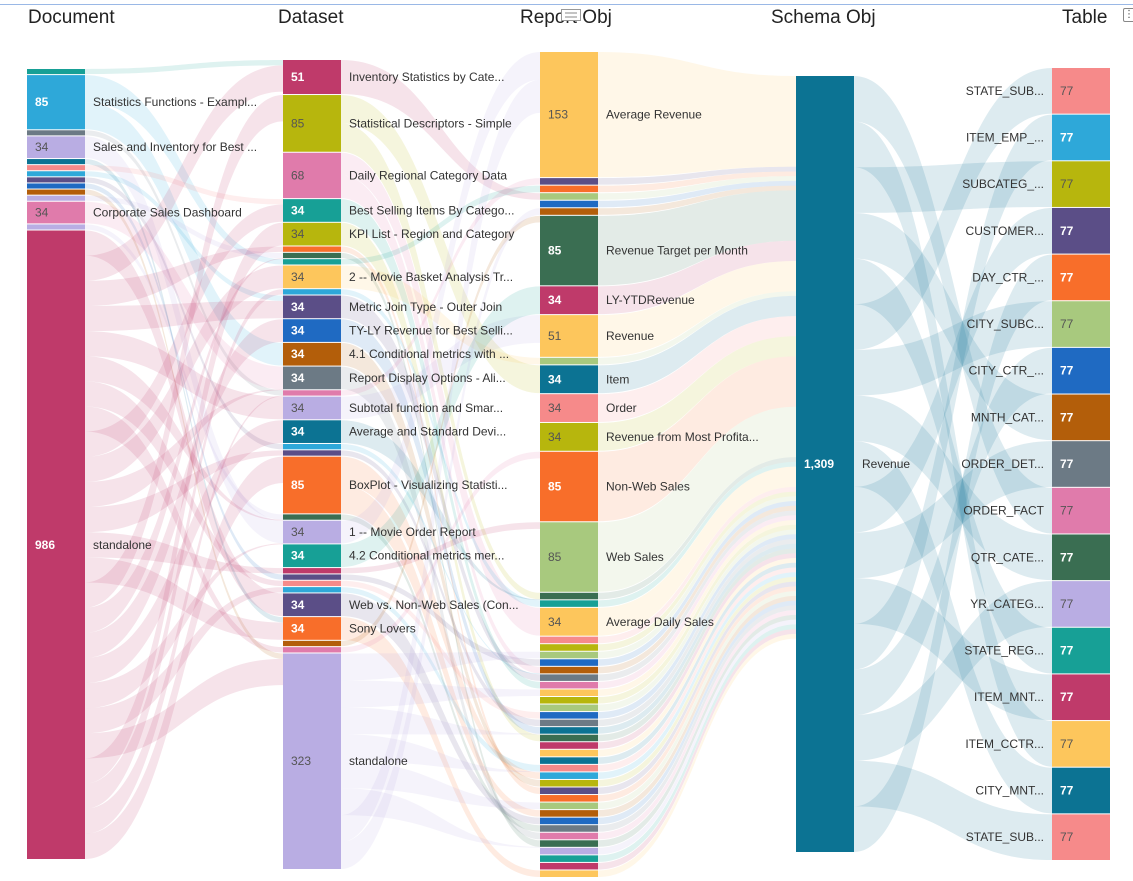  Describe the element at coordinates (597, 336) in the screenshot. I see `node-report-obj-revenue: 51 Revenue` at that location.